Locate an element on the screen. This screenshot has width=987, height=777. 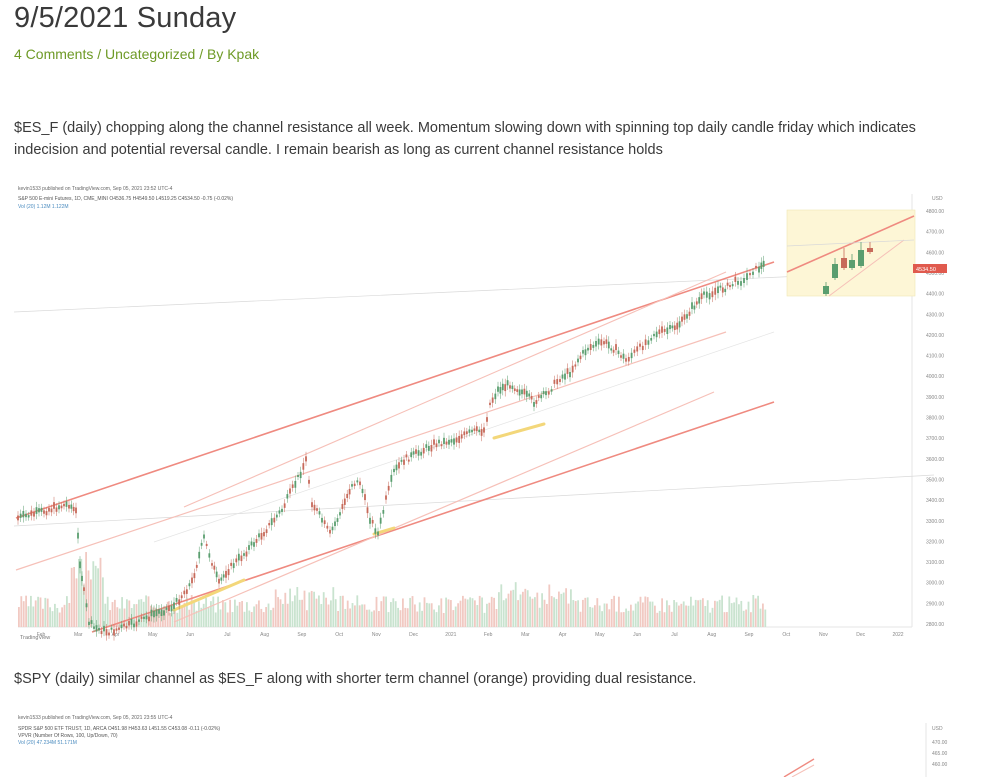
chart1-zoom-inset is located at coordinates (851, 253).